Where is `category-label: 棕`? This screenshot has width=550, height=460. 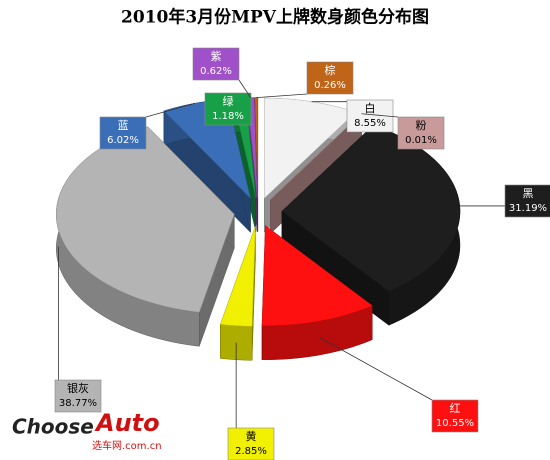 category-label: 棕 is located at coordinates (330, 70).